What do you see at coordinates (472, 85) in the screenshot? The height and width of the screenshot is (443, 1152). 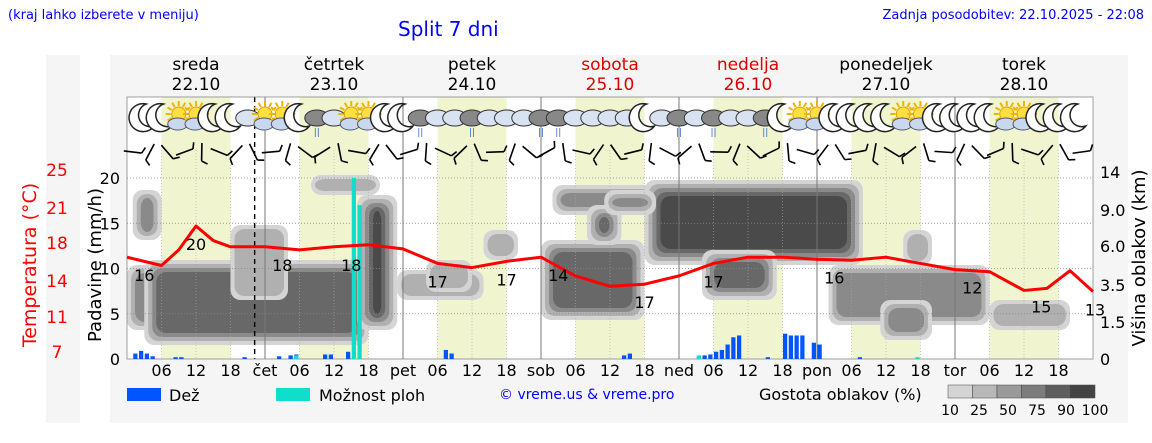 I see `day-date: 24.10` at bounding box center [472, 85].